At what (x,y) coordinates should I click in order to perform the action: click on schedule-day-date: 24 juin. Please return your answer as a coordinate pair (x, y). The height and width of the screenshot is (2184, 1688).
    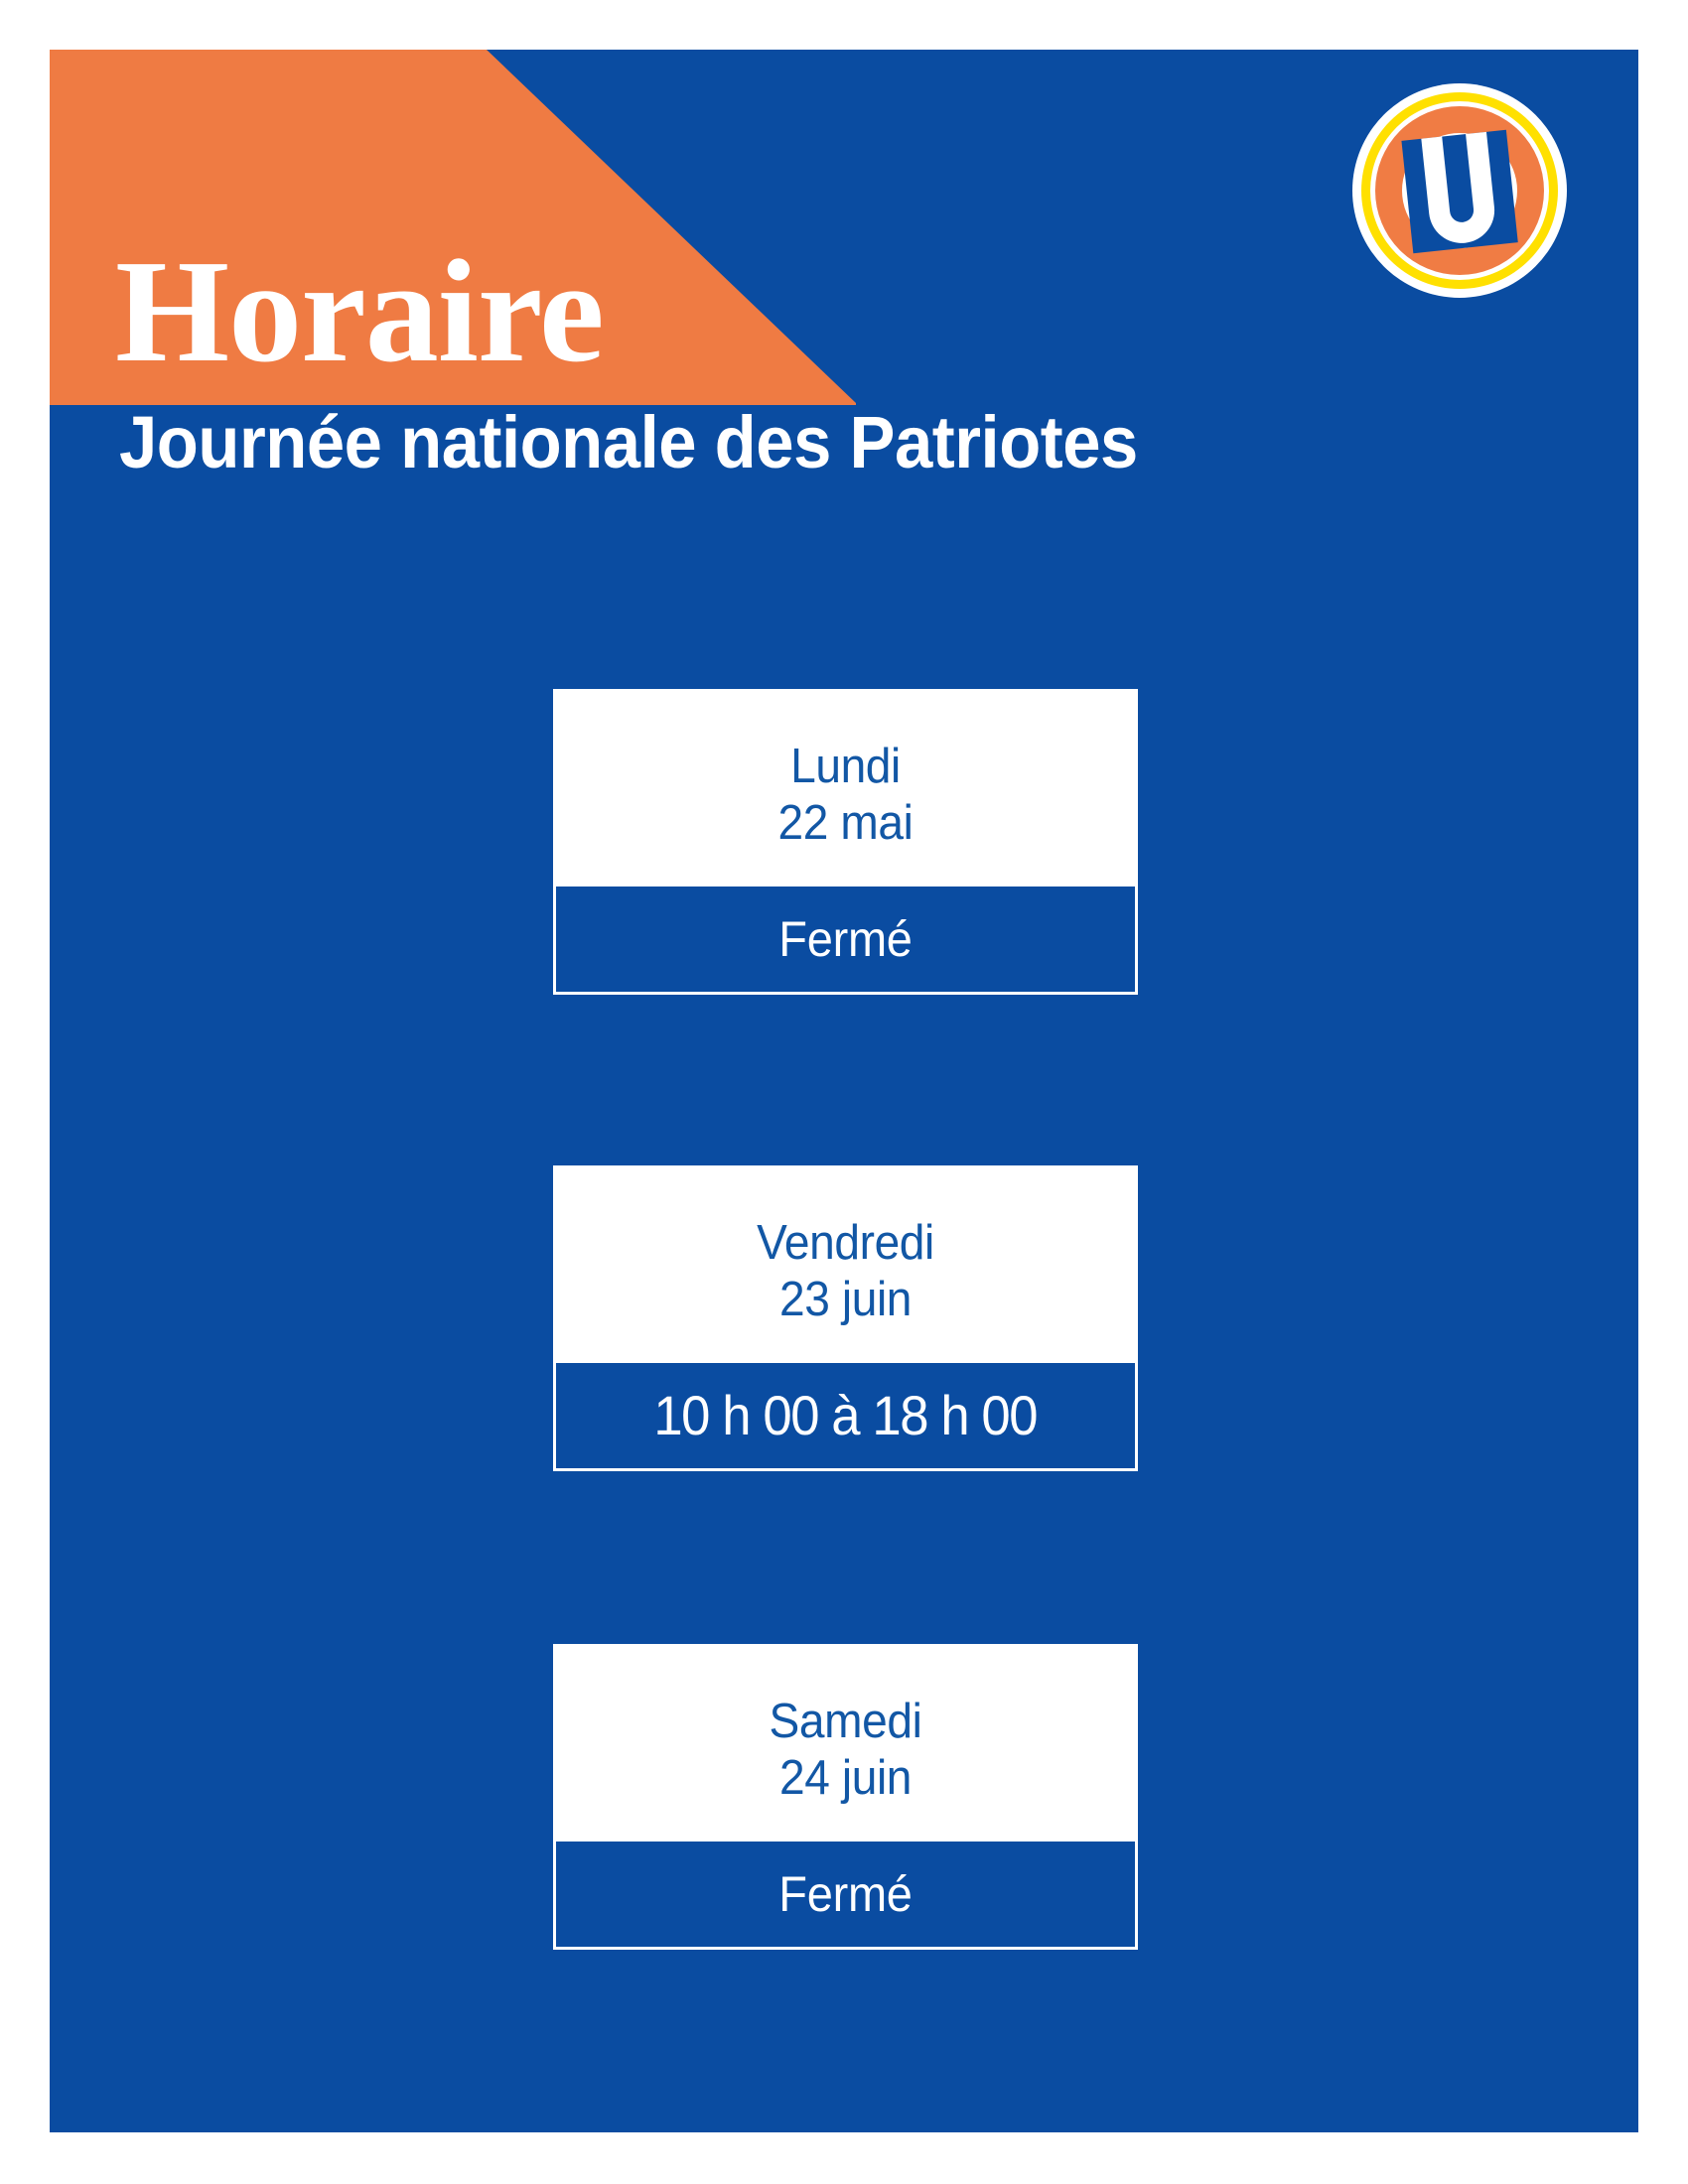
    Looking at the image, I should click on (845, 1778).